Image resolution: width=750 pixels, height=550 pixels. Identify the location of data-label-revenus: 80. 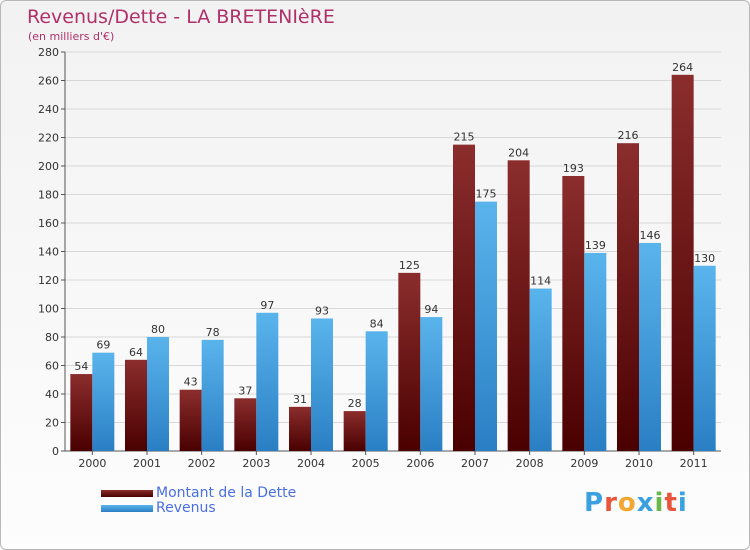
(158, 329).